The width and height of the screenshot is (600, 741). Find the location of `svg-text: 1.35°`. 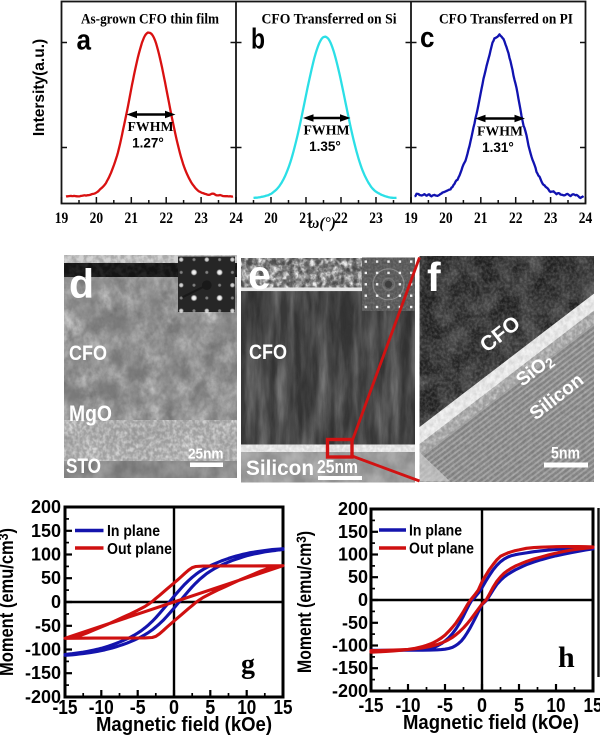

svg-text: 1.35° is located at coordinates (325, 146).